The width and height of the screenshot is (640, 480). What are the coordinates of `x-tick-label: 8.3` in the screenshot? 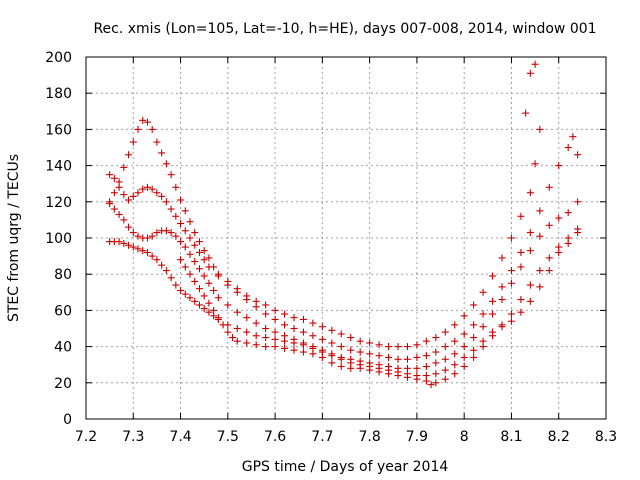 It's located at (606, 437).